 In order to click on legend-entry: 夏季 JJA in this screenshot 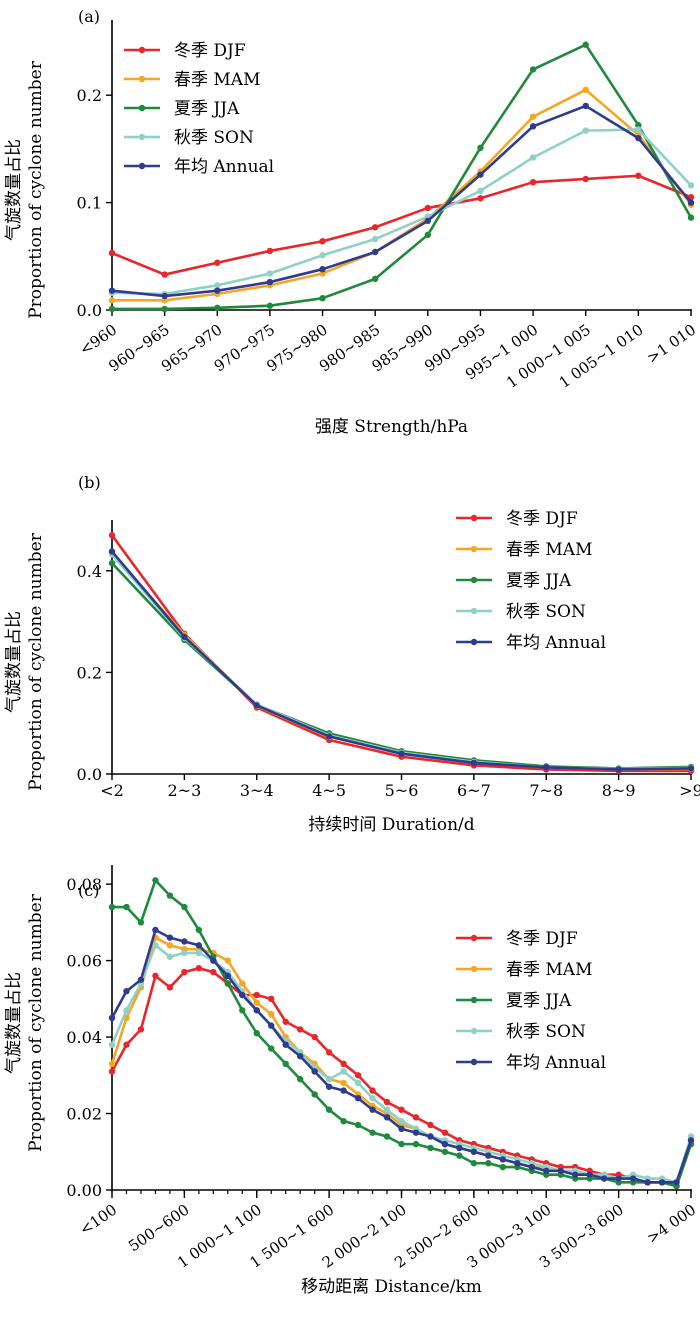, I will do `click(539, 1001)`.